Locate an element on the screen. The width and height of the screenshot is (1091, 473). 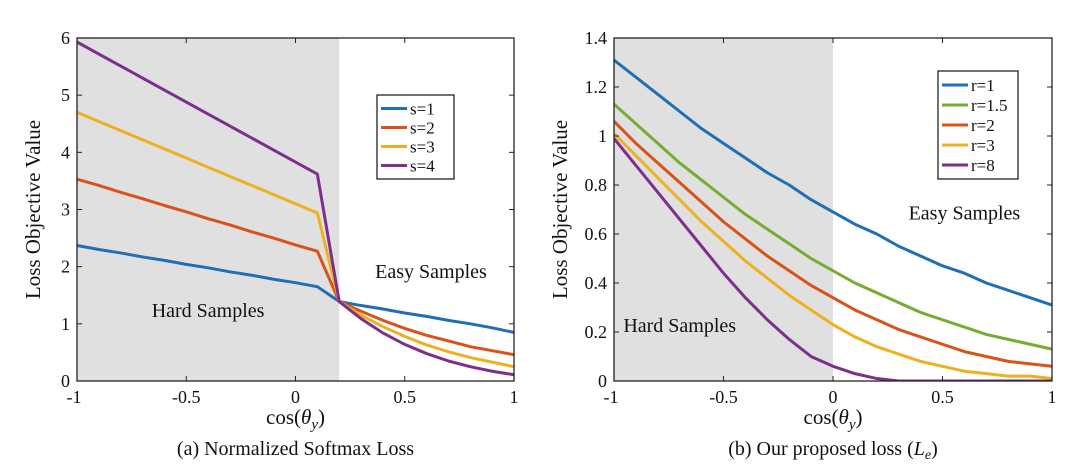
legend-label: r=3 is located at coordinates (983, 145).